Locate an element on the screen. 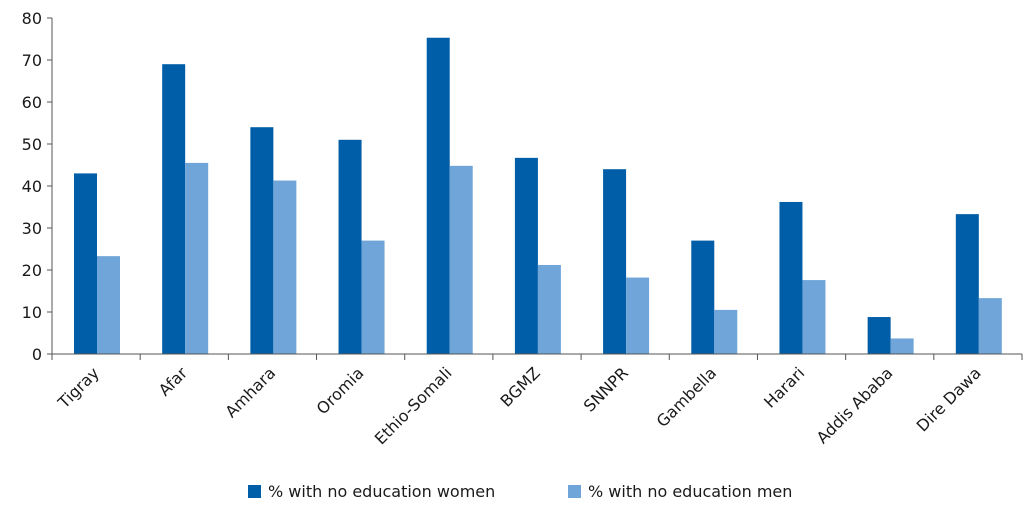 Image resolution: width=1032 pixels, height=511 pixels. bar-women-oromia is located at coordinates (350, 246).